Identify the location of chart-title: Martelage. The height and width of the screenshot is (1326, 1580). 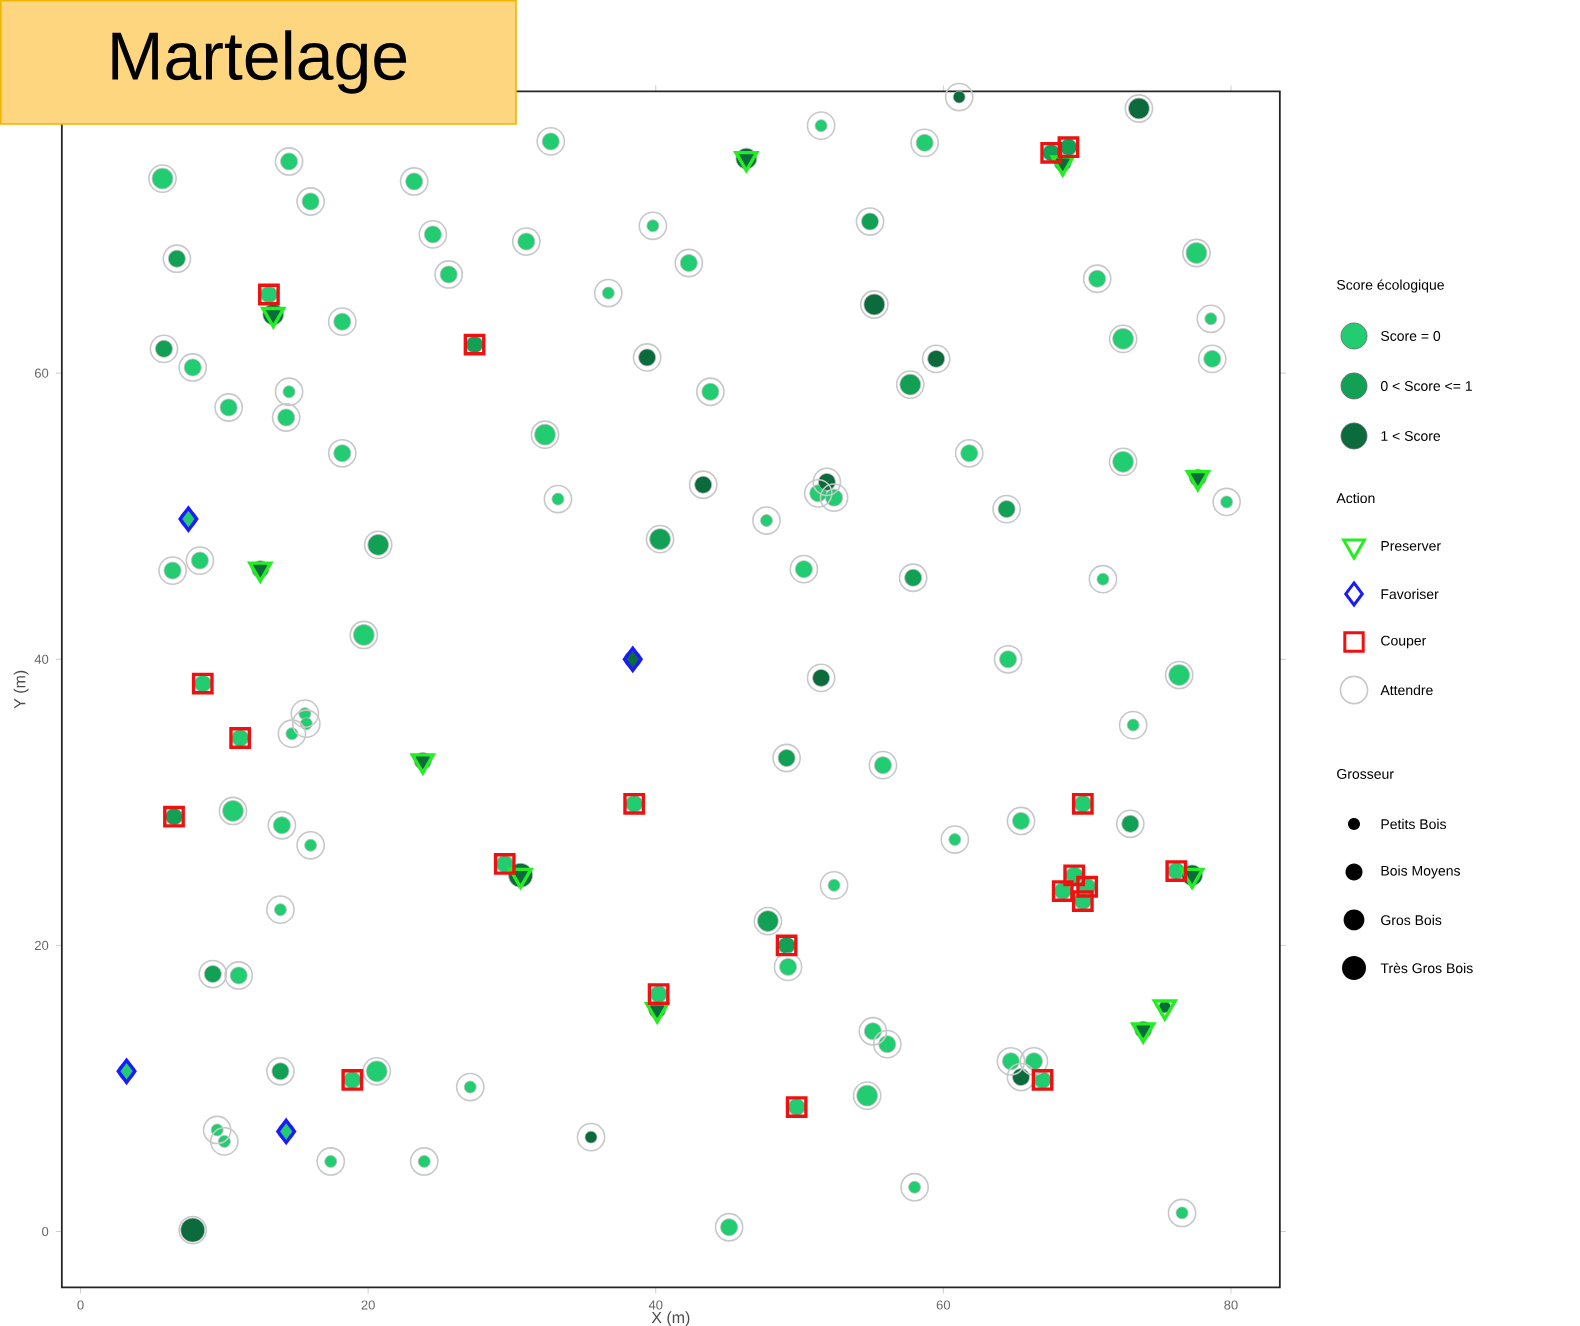
(259, 62).